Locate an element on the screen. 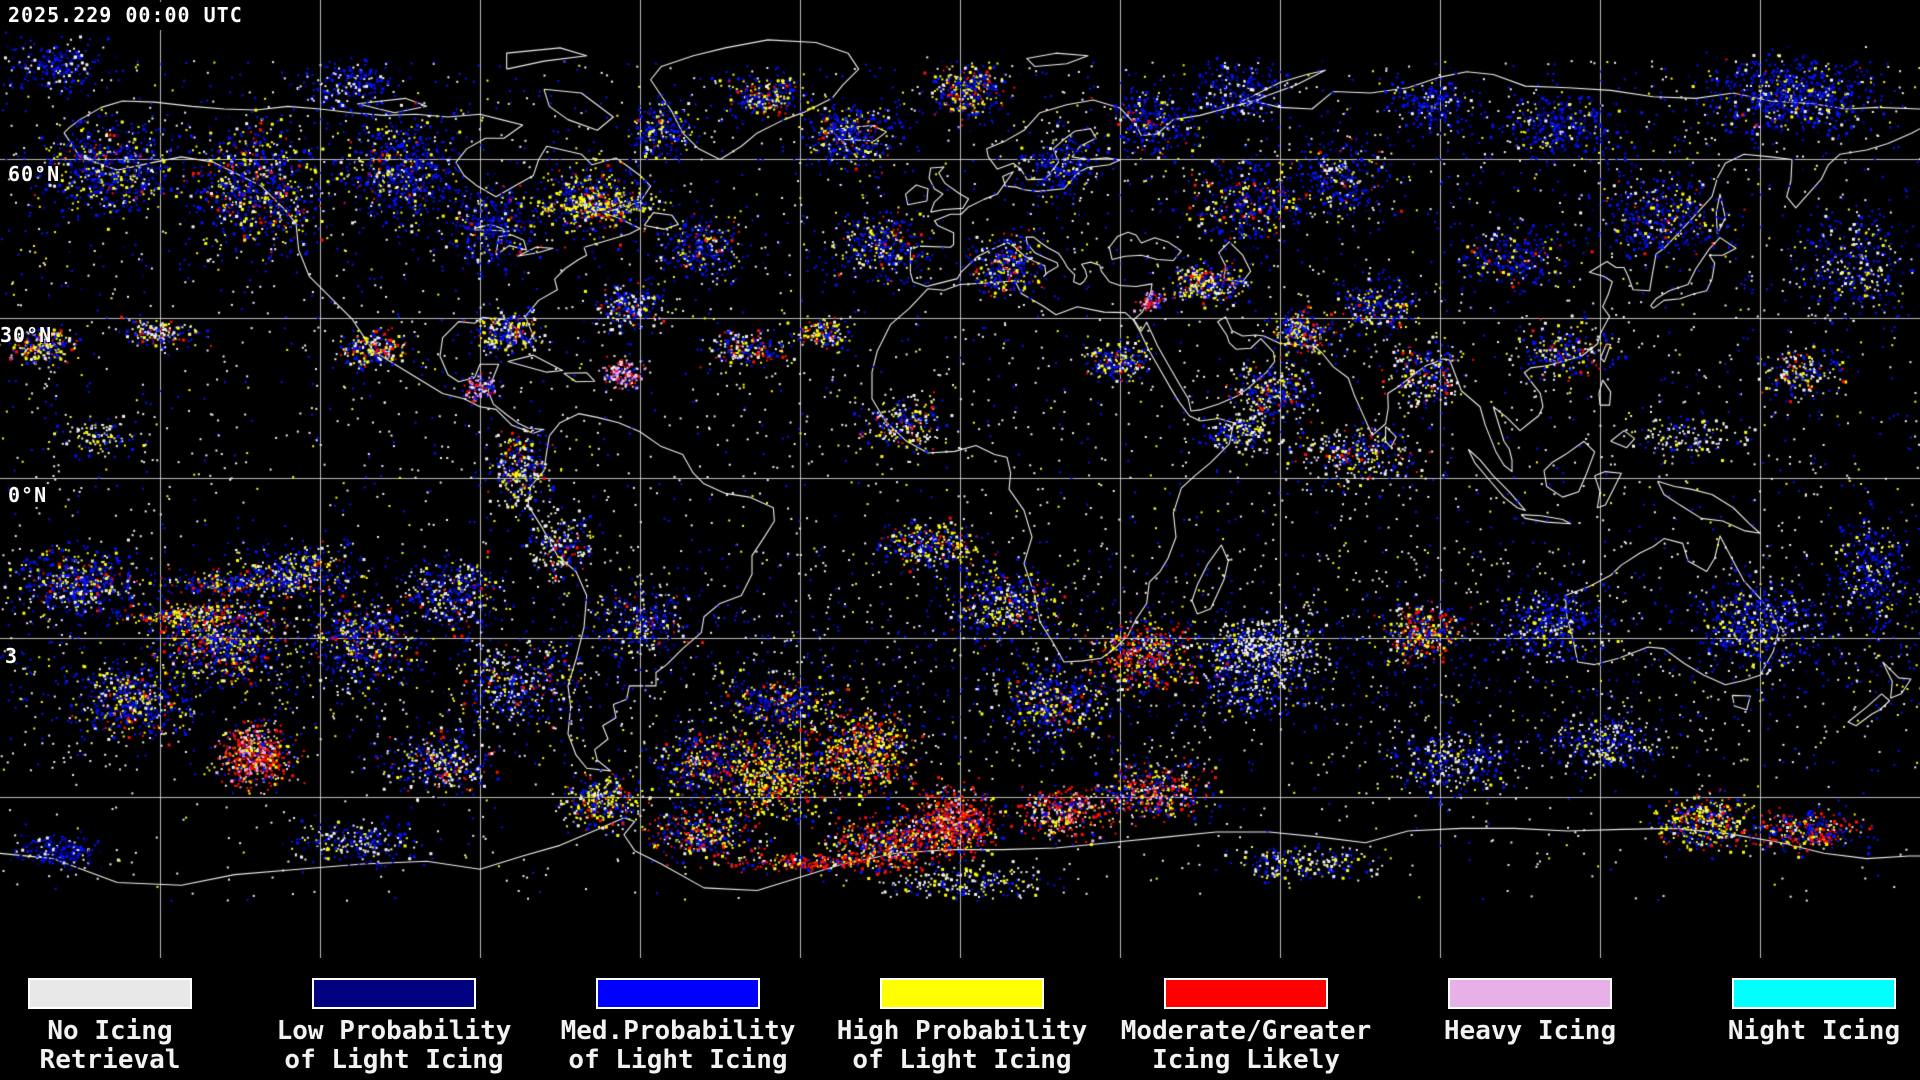 This screenshot has height=1080, width=1920. legend-label-line1: High Probability is located at coordinates (962, 1031).